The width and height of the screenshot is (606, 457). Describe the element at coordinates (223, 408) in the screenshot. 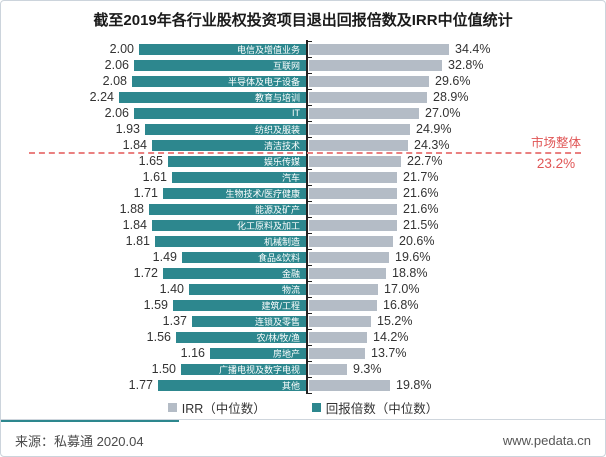

I see `irr-legend-label: IRR（中位数）` at that location.